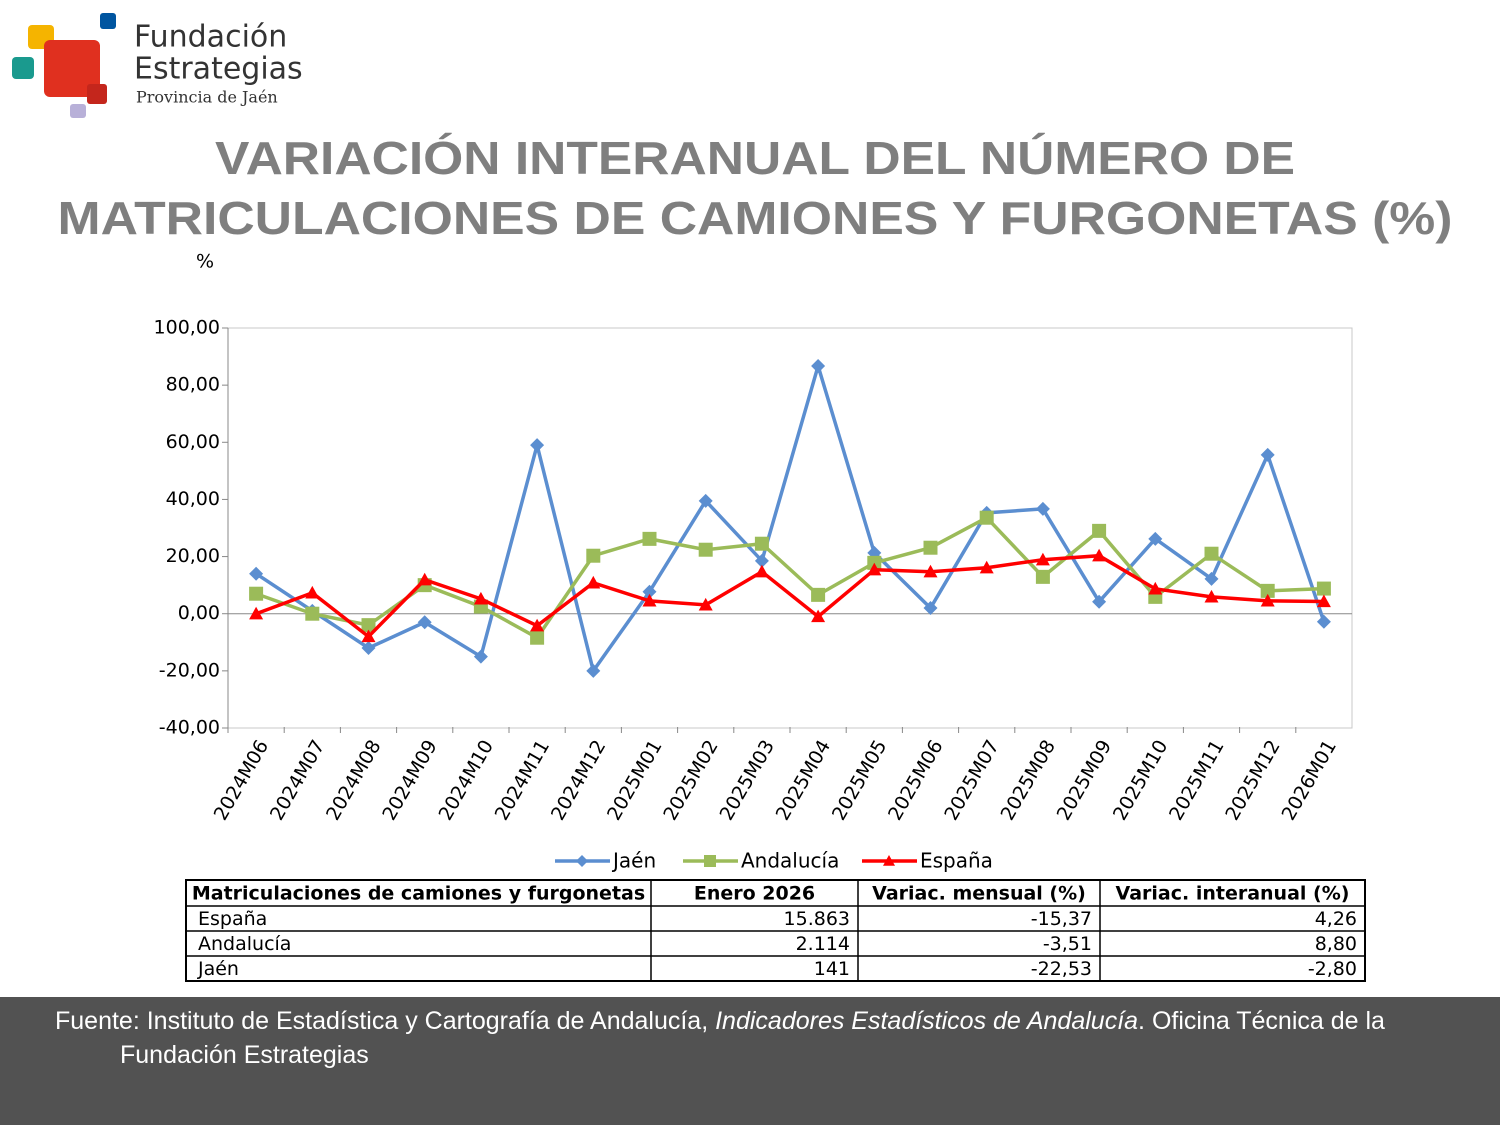 This screenshot has width=1500, height=1125. I want to click on table-header: Matriculaciones de camiones y furgonetas, so click(418, 894).